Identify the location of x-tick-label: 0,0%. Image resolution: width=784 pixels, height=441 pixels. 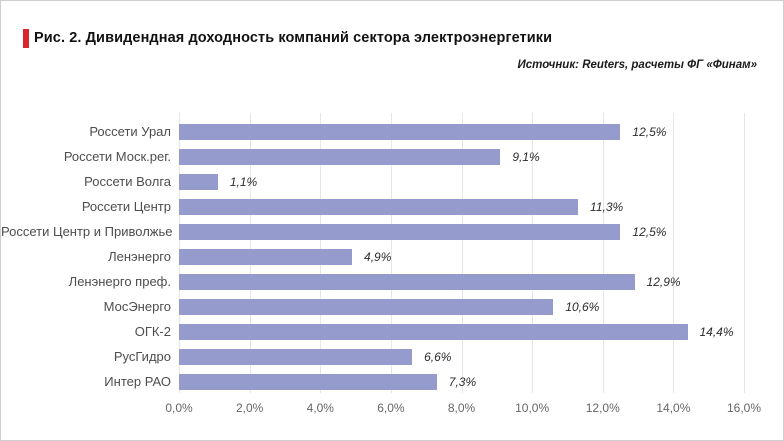
(179, 408).